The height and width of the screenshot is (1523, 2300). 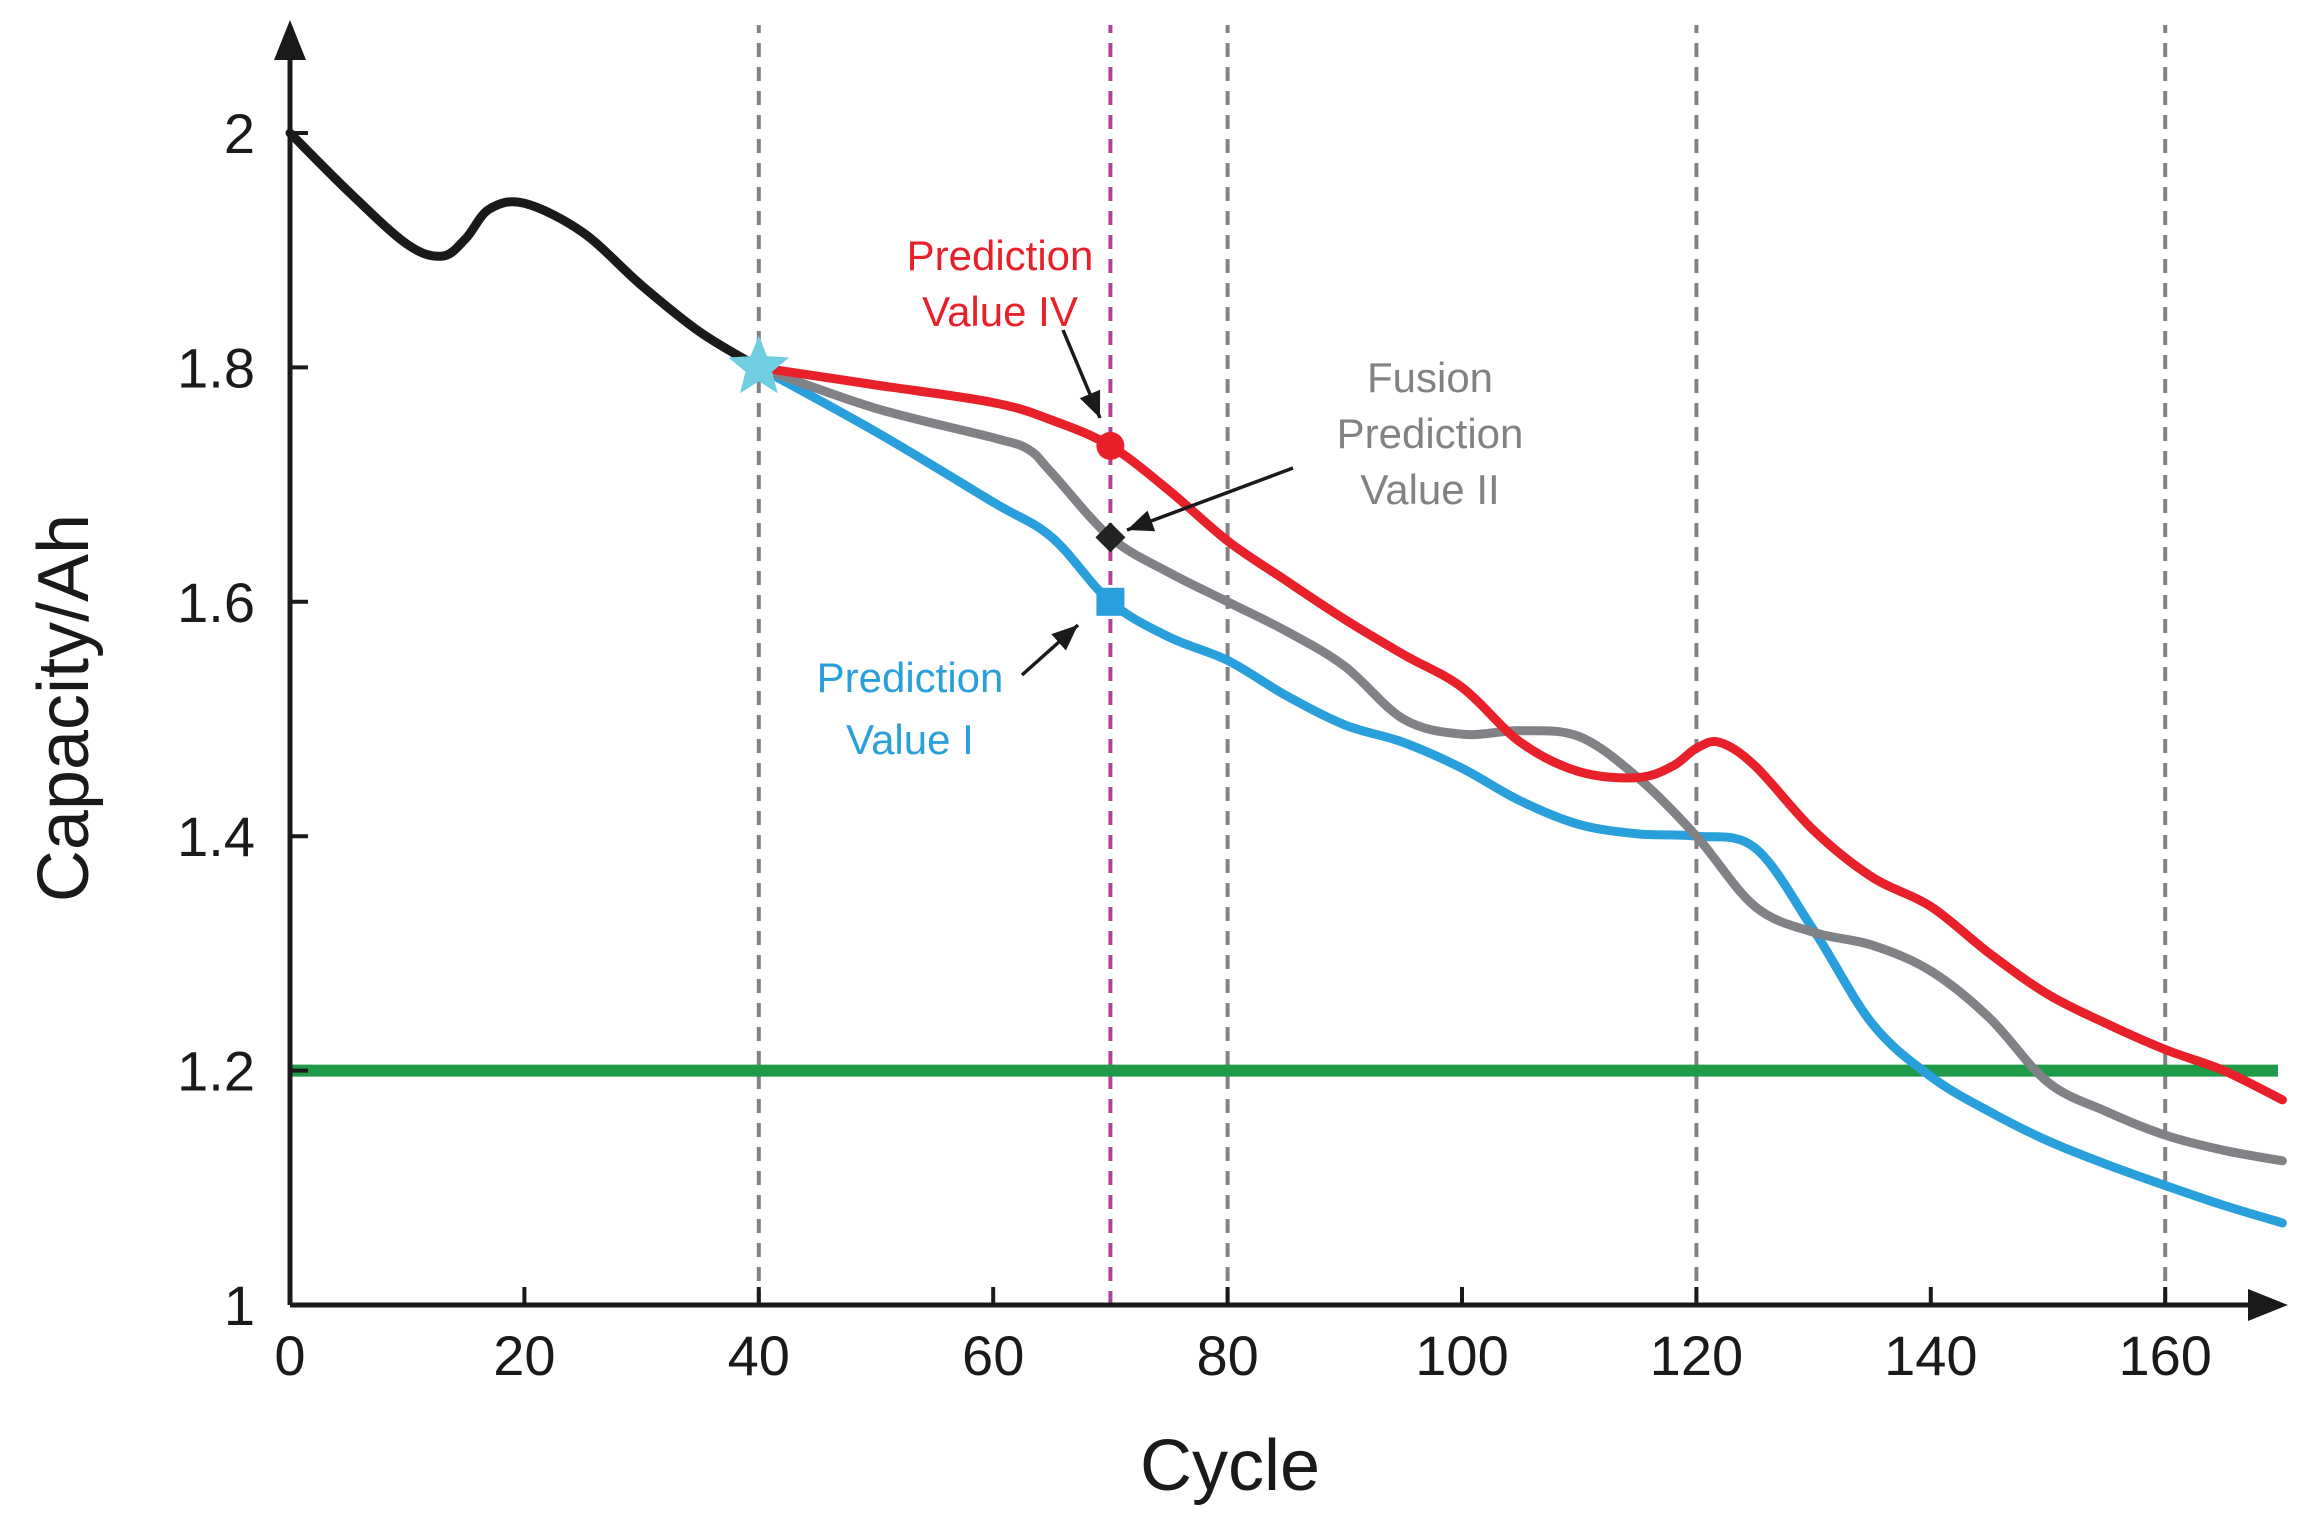 What do you see at coordinates (1230, 1466) in the screenshot?
I see `x-axis-title: Cycle` at bounding box center [1230, 1466].